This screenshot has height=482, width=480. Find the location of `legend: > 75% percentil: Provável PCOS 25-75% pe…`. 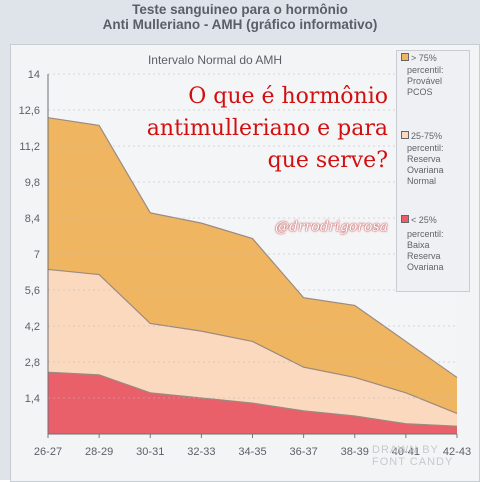

legend: > 75% percentil: Provável PCOS 25-75% pe… is located at coordinates (433, 171).